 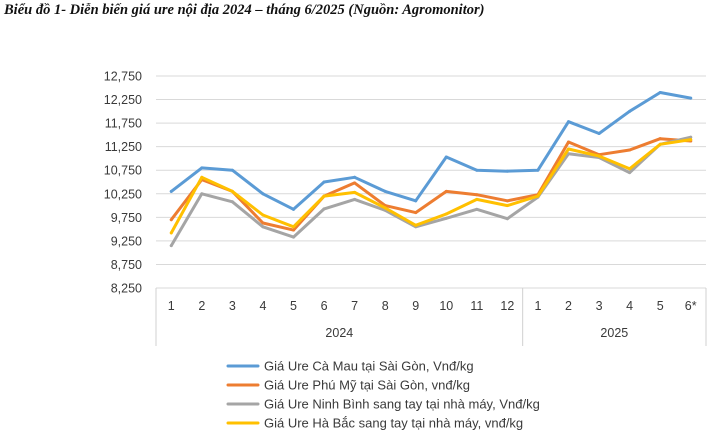 What do you see at coordinates (385, 306) in the screenshot?
I see `x-tick-label: 8` at bounding box center [385, 306].